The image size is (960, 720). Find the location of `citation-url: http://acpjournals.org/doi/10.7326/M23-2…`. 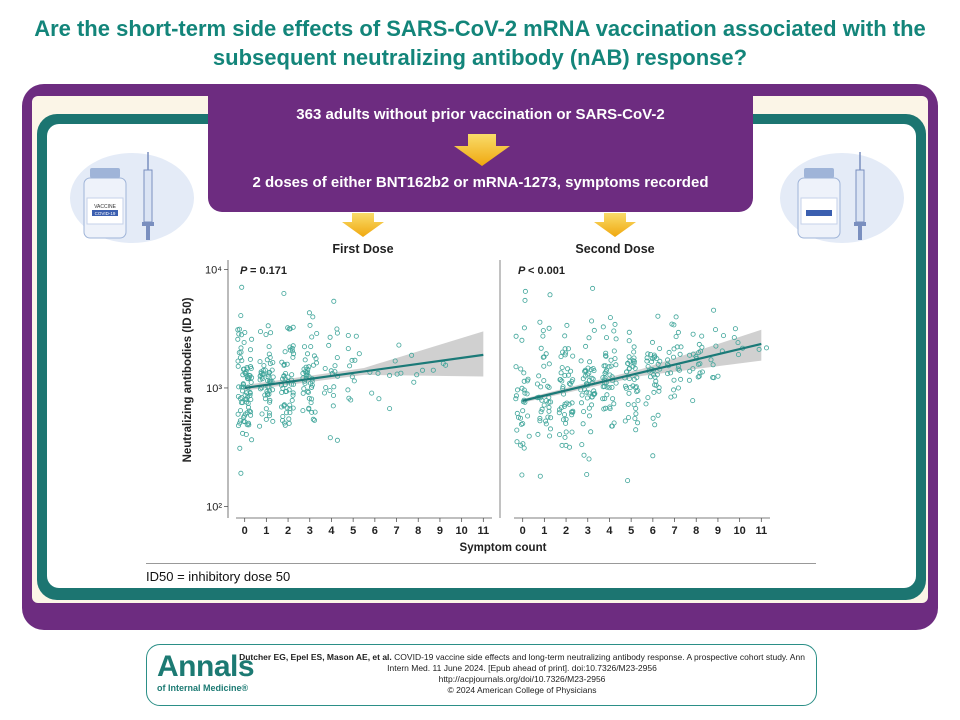

citation-url: http://acpjournals.org/doi/10.7326/M23-2… is located at coordinates (522, 679).